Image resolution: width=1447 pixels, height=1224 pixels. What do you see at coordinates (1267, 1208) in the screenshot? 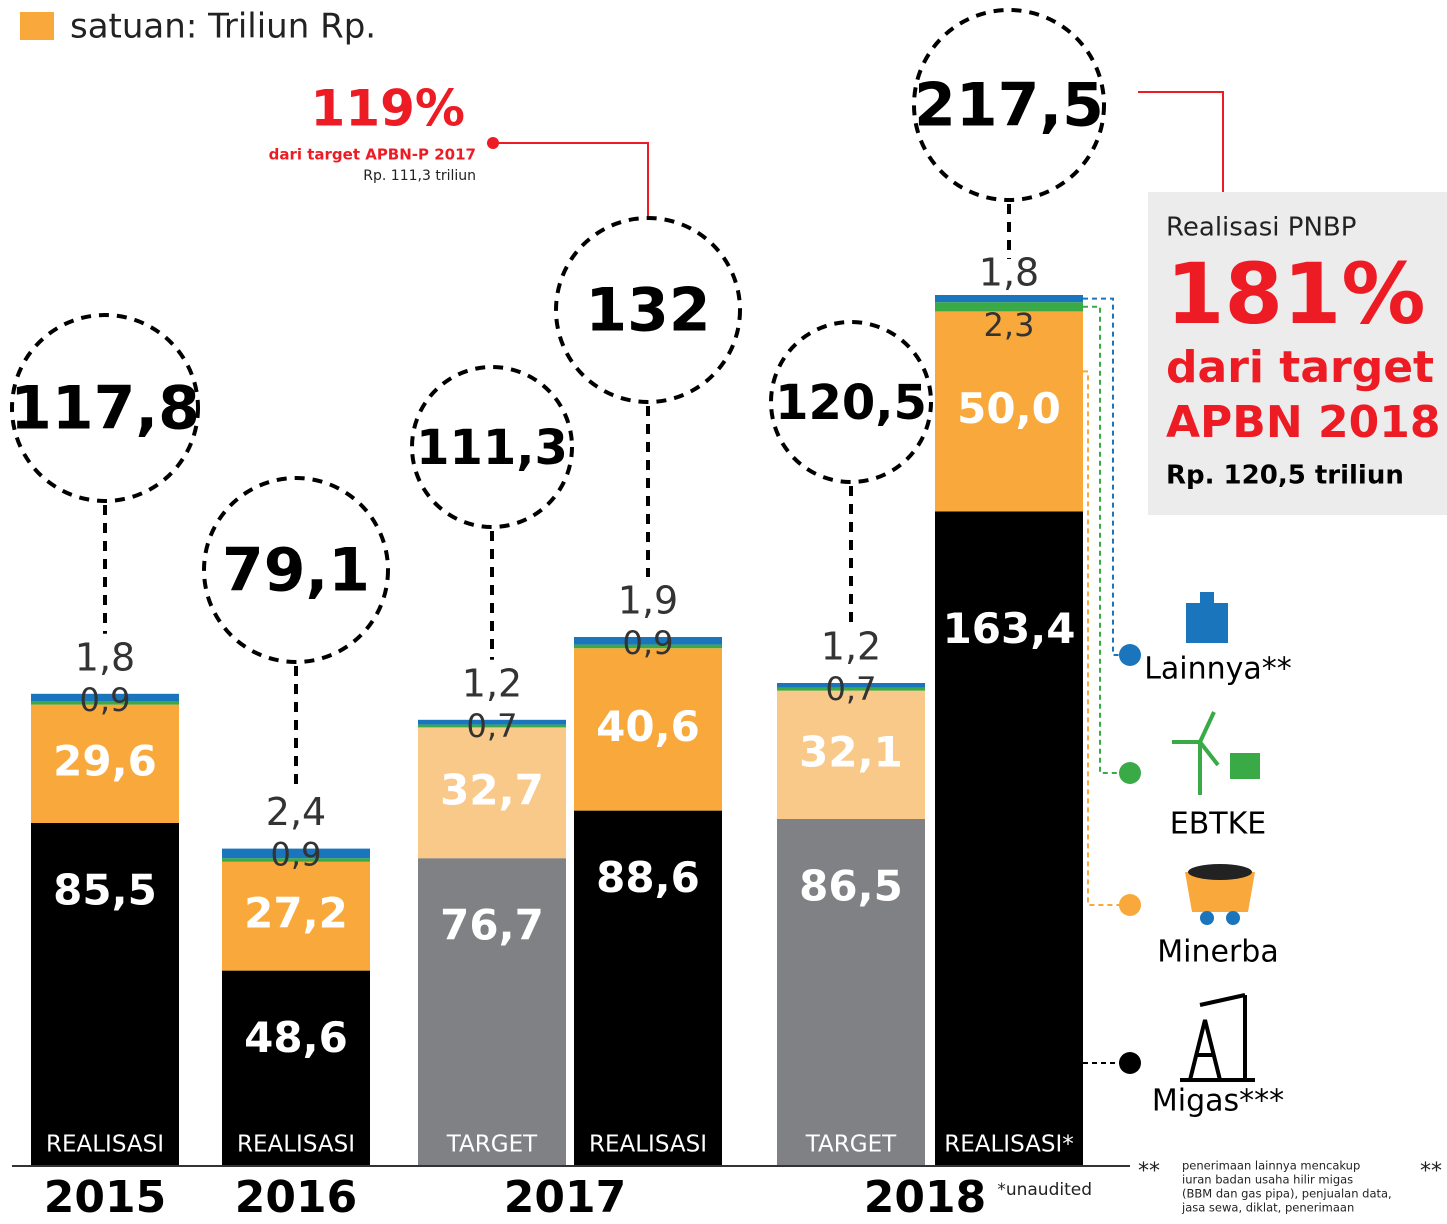
I see `footnote-line: jasa sewa, diklat, penerimaan` at bounding box center [1267, 1208].